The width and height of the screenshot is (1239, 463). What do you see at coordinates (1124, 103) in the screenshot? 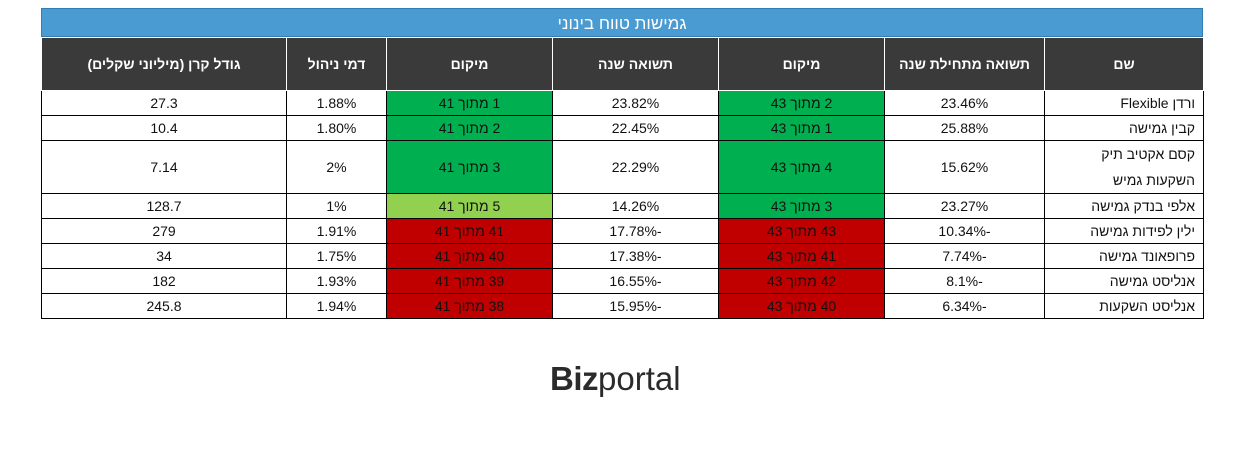
I see `cell-name: ורדן Flexible` at bounding box center [1124, 103].